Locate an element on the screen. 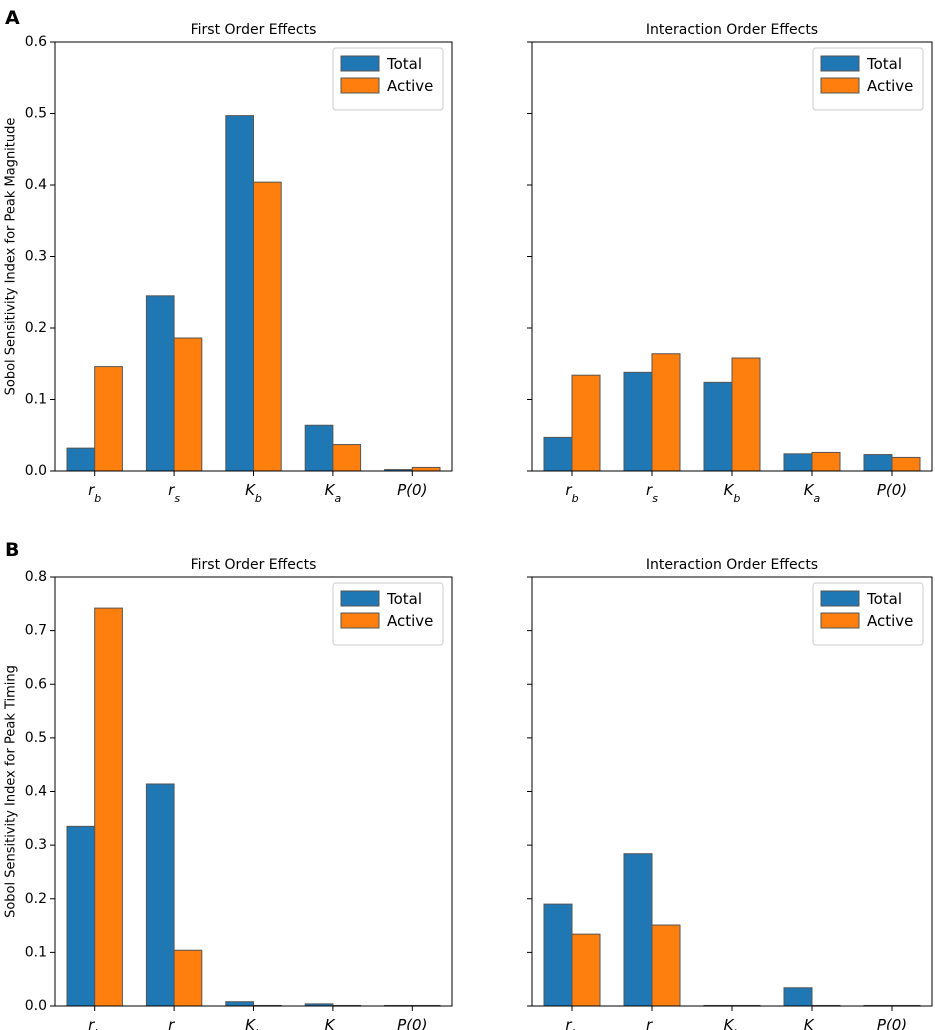 The image size is (935, 1030). chart-3-xtick-sub: a is located at coordinates (817, 1028).